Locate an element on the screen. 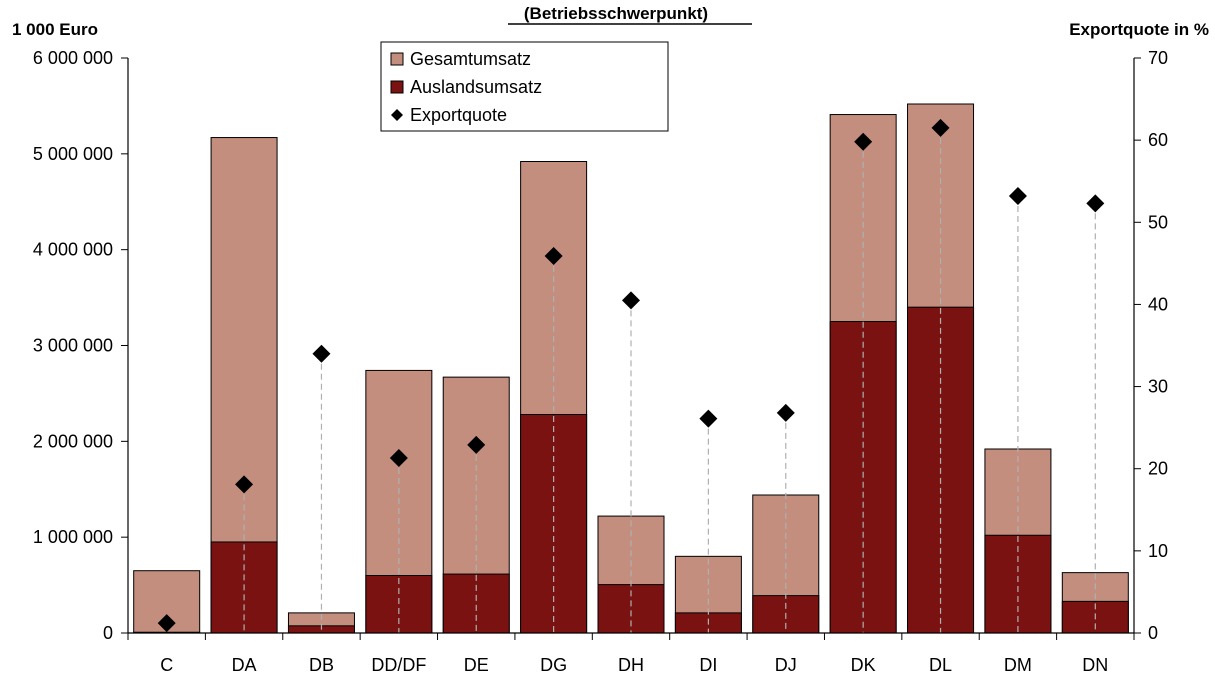 The height and width of the screenshot is (675, 1215). x-tick-label-8: DJ is located at coordinates (786, 665).